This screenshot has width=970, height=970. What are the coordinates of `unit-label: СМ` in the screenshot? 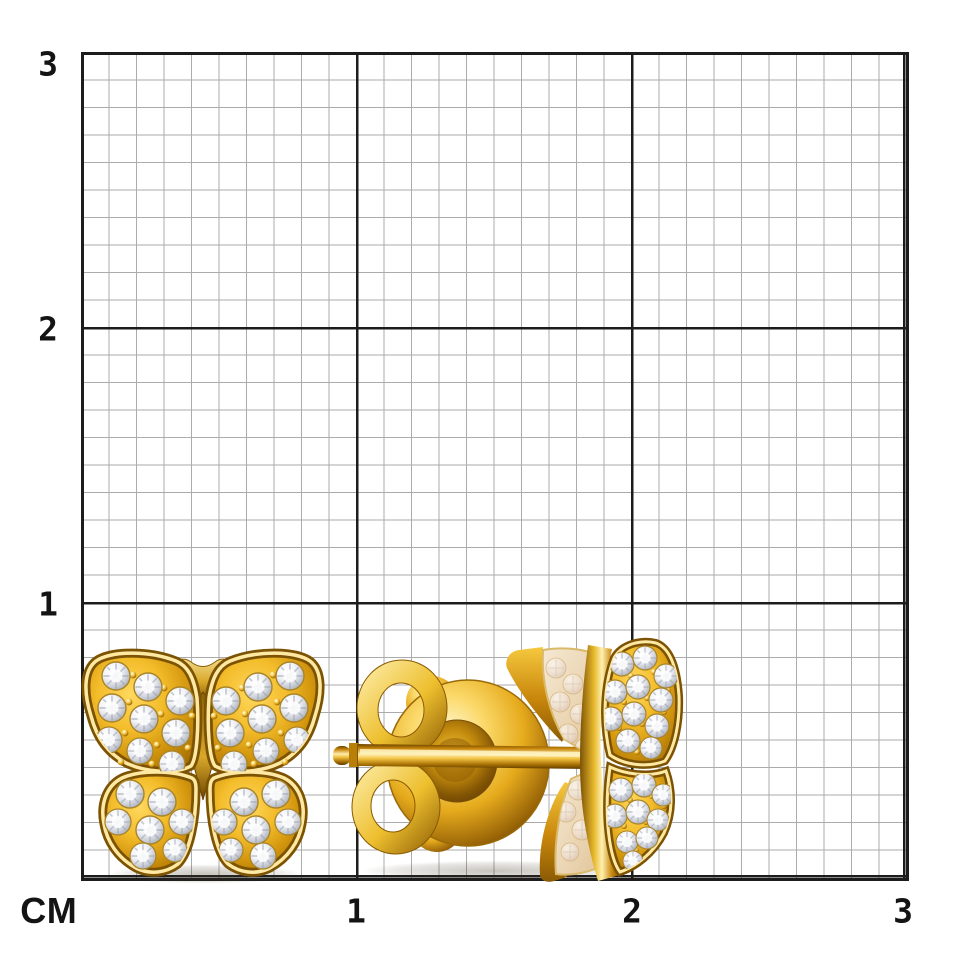 It's located at (49, 910).